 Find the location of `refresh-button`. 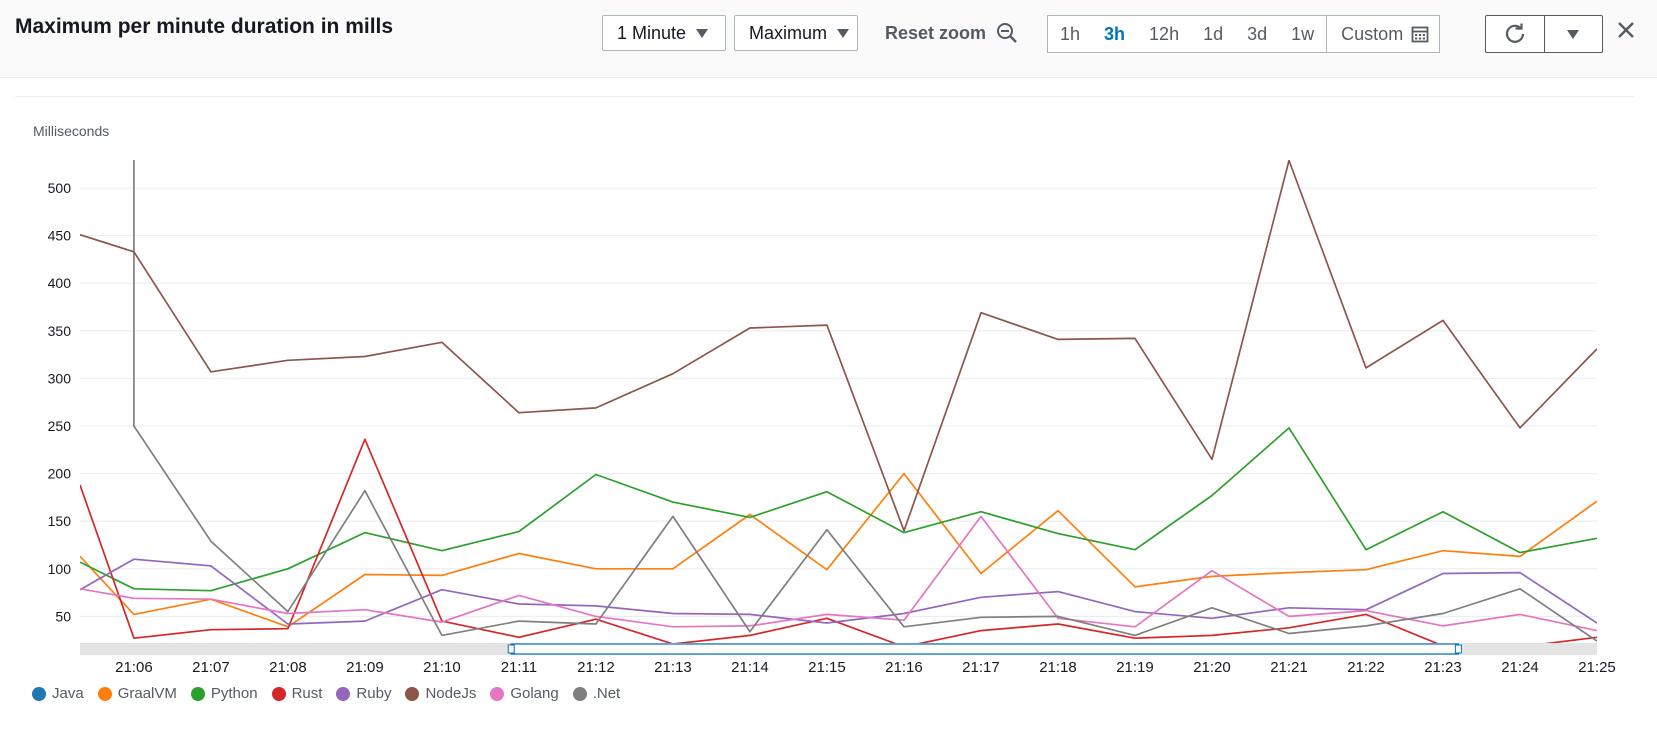

refresh-button is located at coordinates (1515, 34).